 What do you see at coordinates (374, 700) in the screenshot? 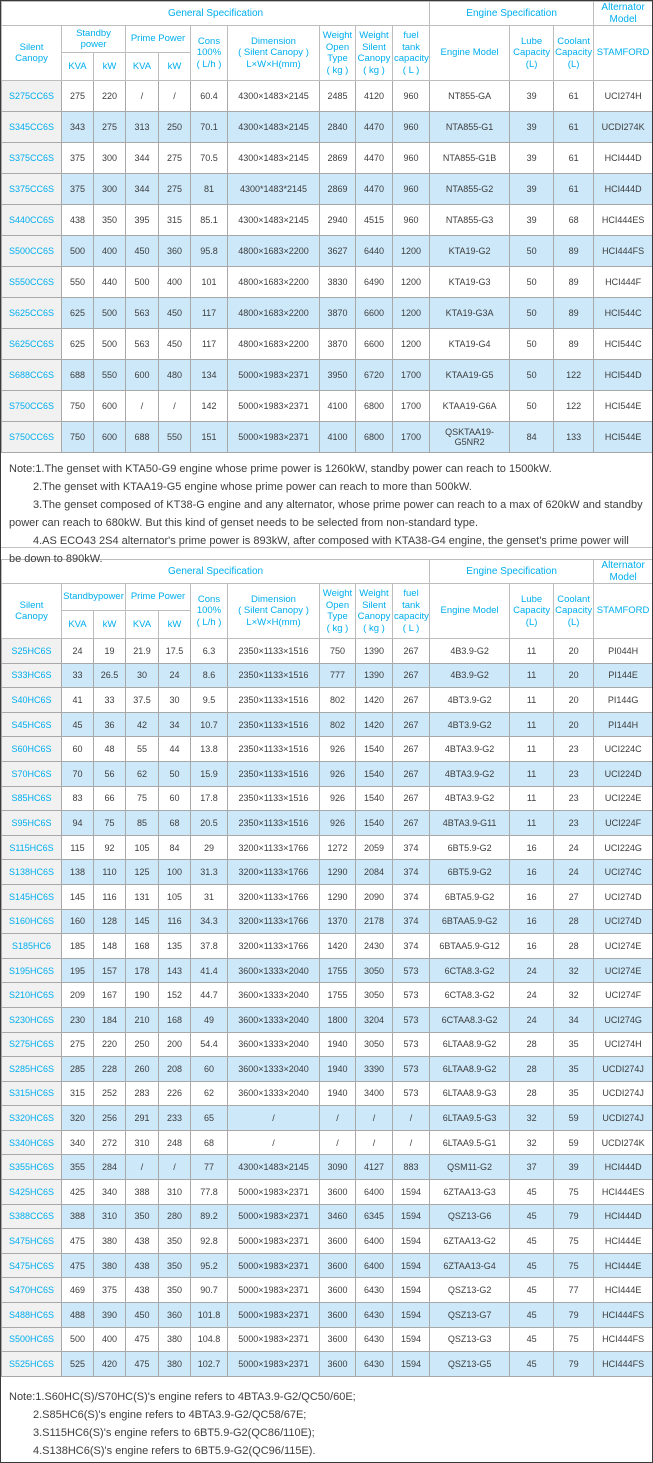
I see `weight-silent-cell: 1420` at bounding box center [374, 700].